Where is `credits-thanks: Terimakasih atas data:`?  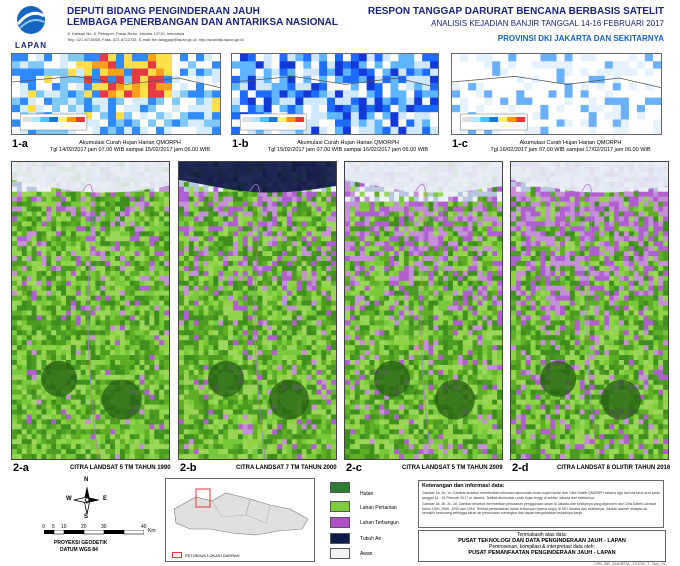
credits-thanks: Terimakasih atas data: is located at coordinates (542, 535).